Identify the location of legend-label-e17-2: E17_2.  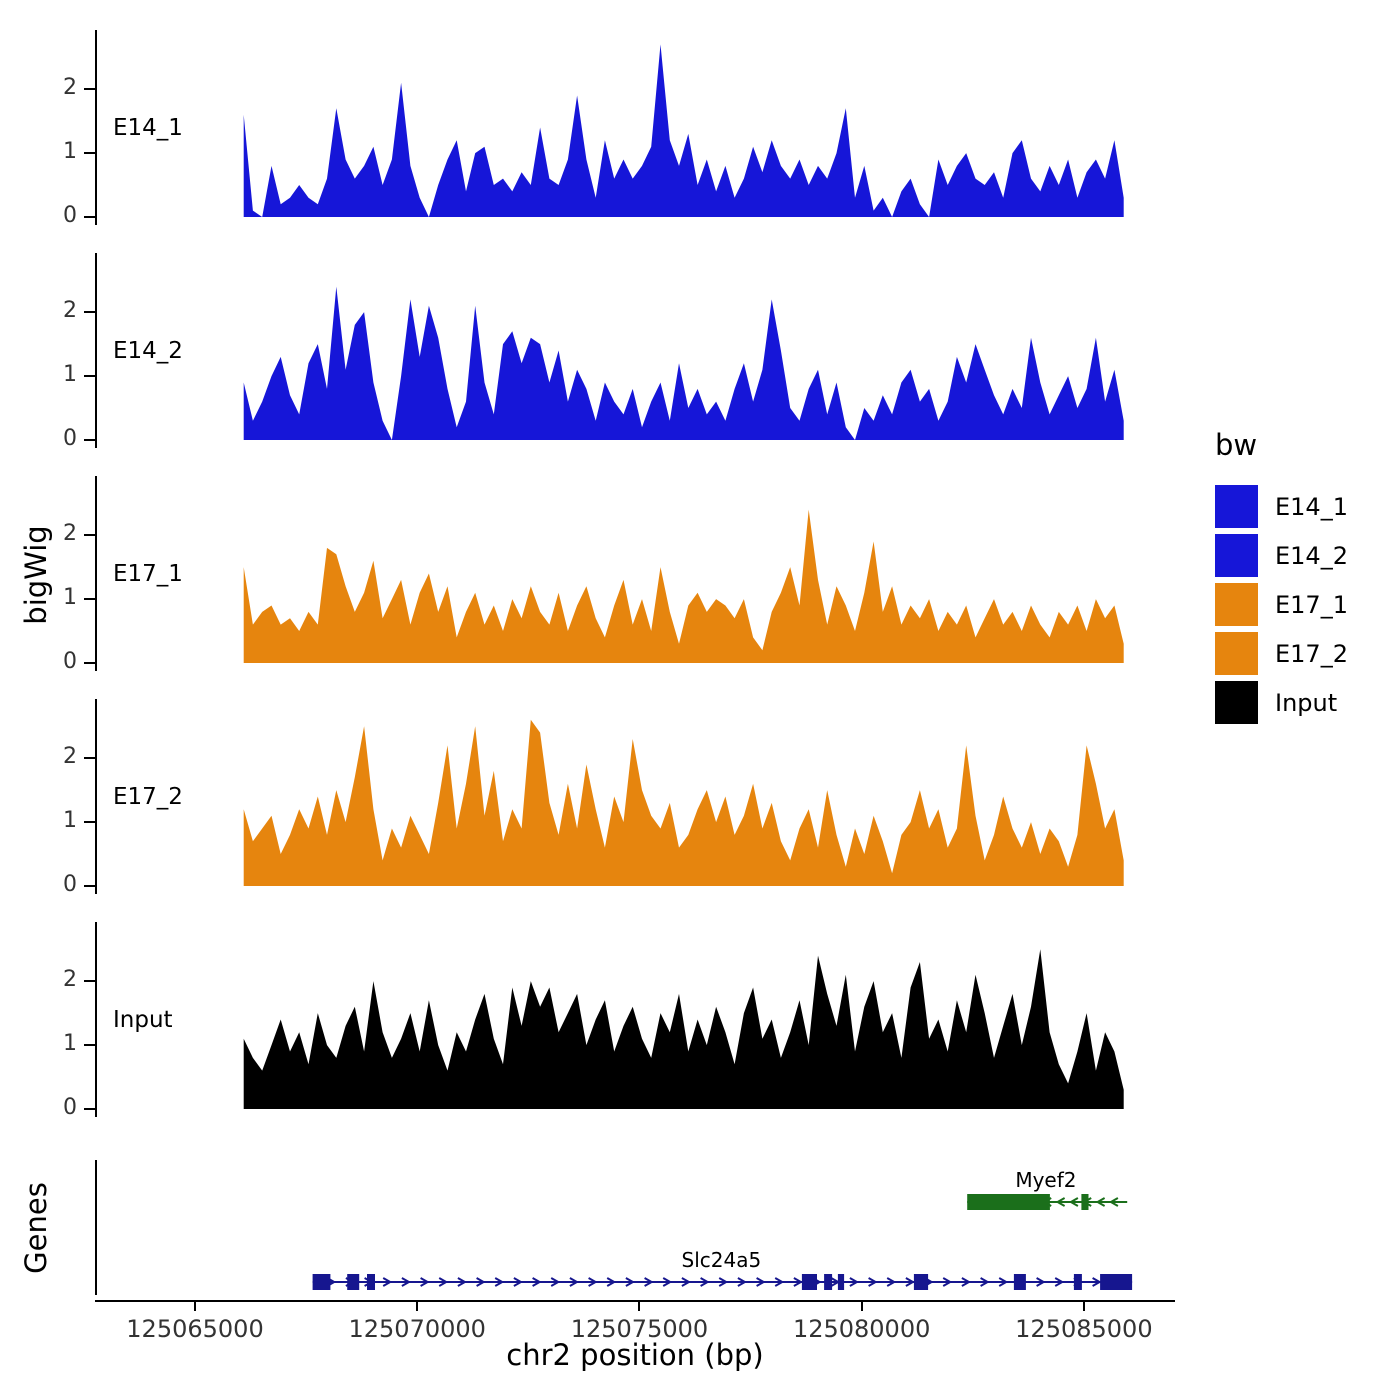
(1311, 653).